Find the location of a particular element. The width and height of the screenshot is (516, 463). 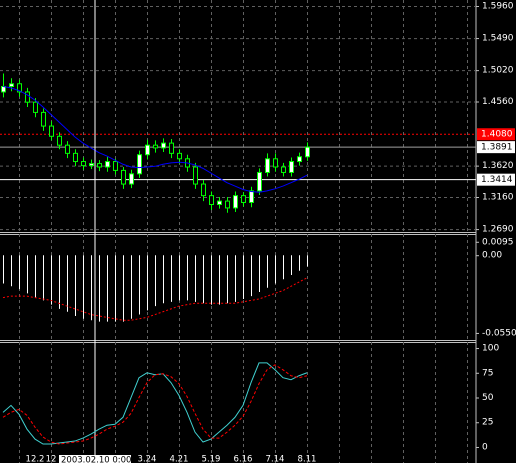

stoch-signal is located at coordinates (155, 404).